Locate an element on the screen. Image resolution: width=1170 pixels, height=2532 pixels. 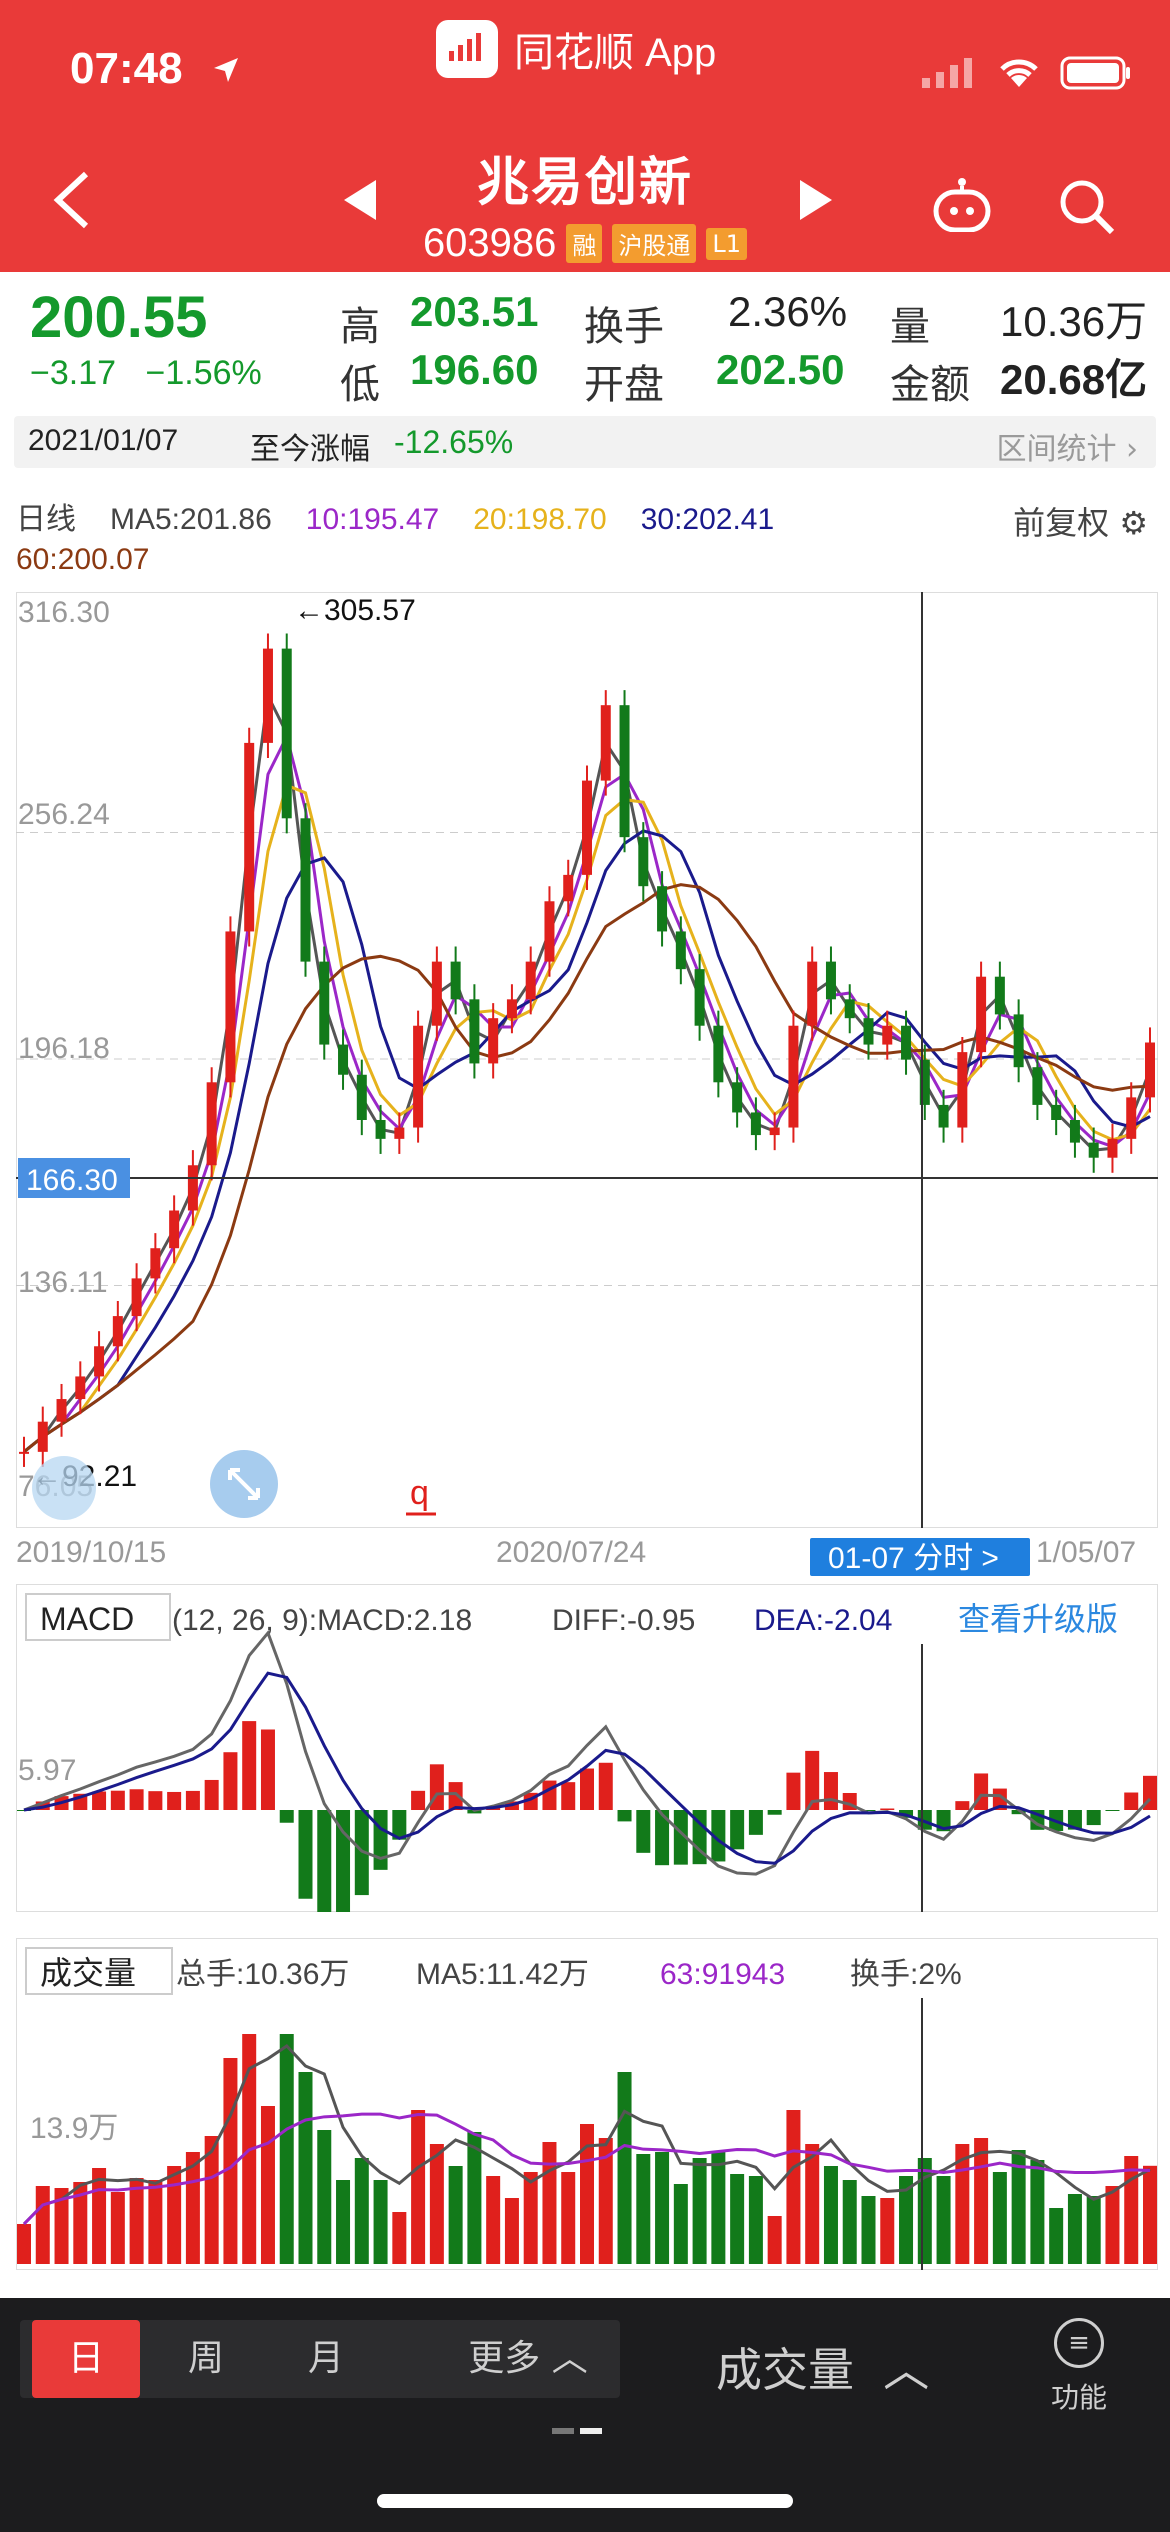
search-icon is located at coordinates (1087, 207).